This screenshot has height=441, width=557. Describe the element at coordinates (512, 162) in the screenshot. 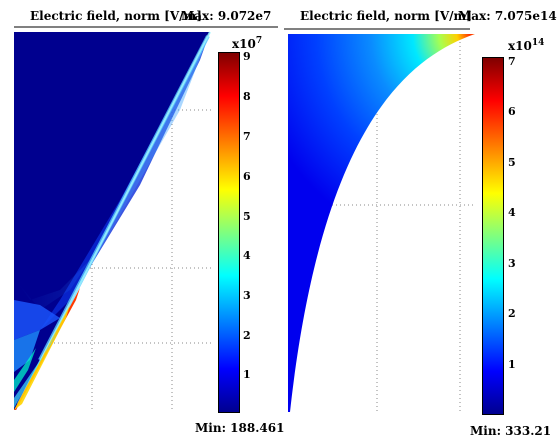

I see `right-colorbar-tick: 5` at that location.